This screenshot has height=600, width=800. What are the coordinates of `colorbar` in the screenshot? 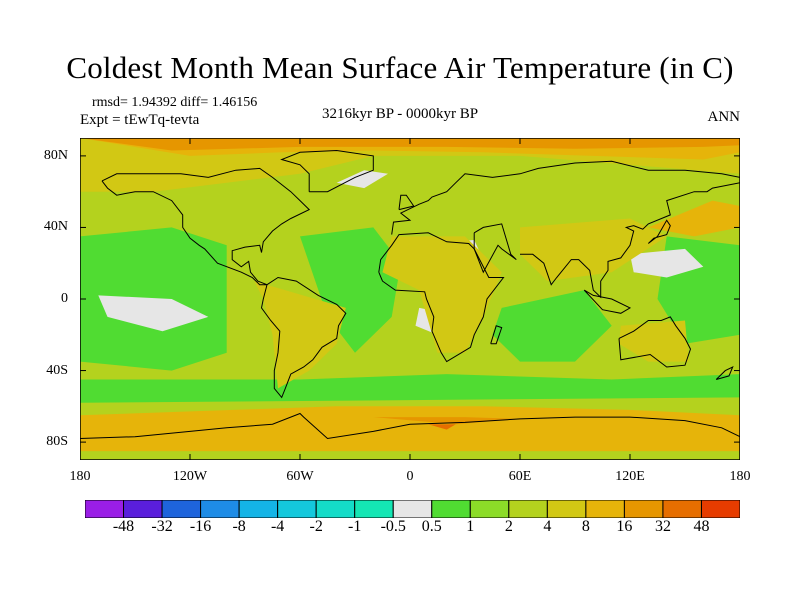 It's located at (412, 509).